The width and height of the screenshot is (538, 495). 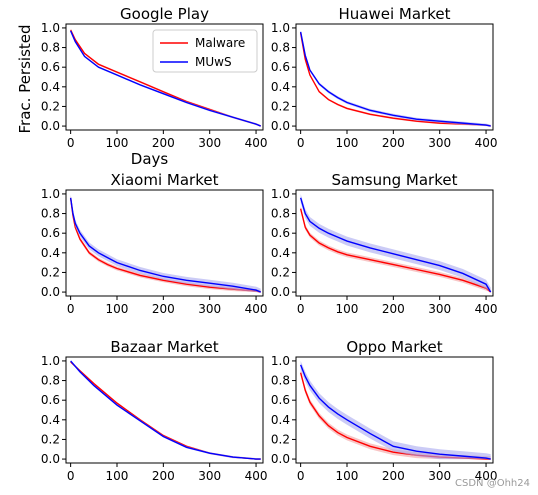 What do you see at coordinates (395, 14) in the screenshot?
I see `chart-title: Huawei Market` at bounding box center [395, 14].